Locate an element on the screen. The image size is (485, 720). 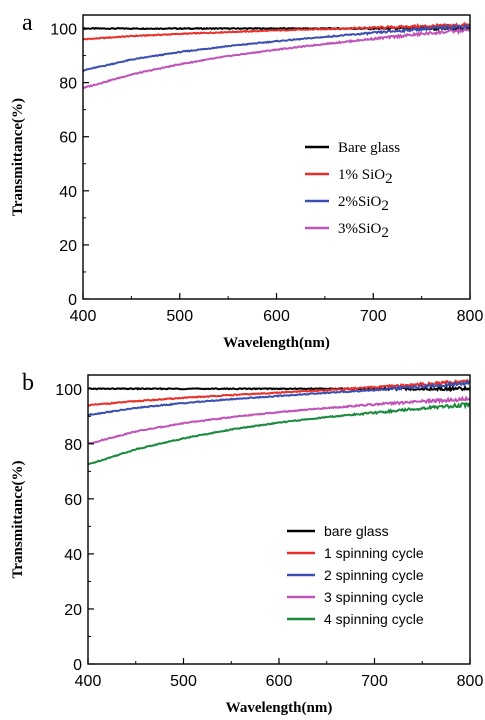
panel-label: b is located at coordinates (28, 383).